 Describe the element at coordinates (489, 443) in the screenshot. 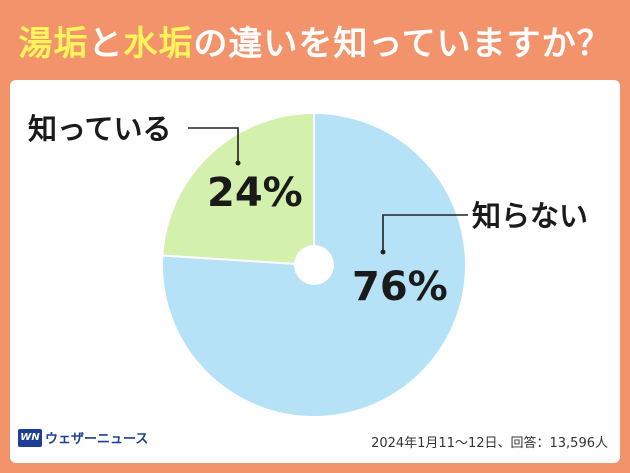

I see `source-note: 2024年1月11～12日、回答：13,596人` at that location.